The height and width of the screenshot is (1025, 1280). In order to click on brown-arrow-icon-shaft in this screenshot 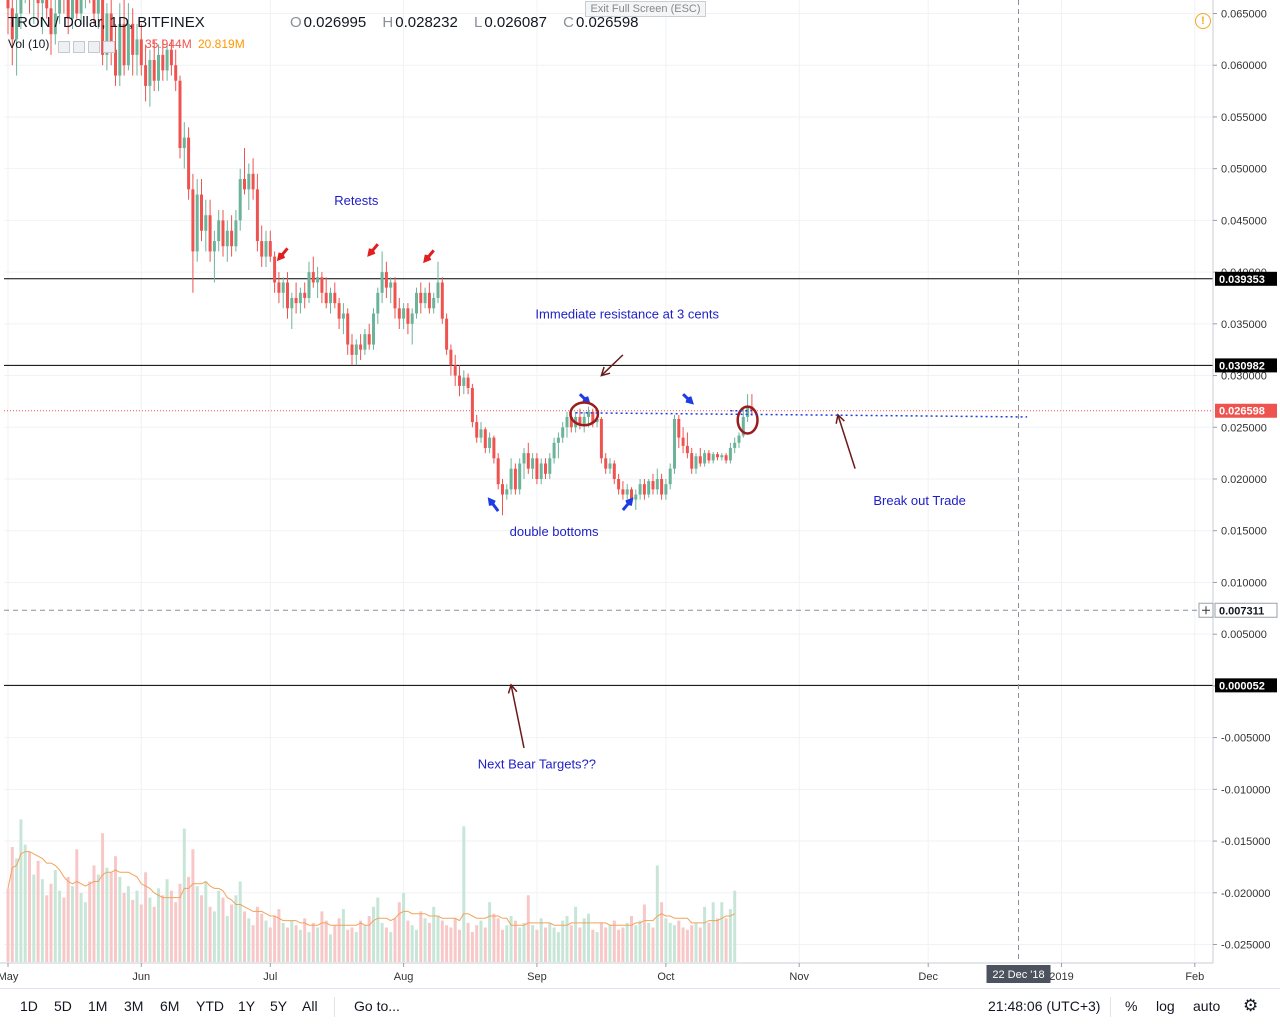, I will do `click(846, 441)`.